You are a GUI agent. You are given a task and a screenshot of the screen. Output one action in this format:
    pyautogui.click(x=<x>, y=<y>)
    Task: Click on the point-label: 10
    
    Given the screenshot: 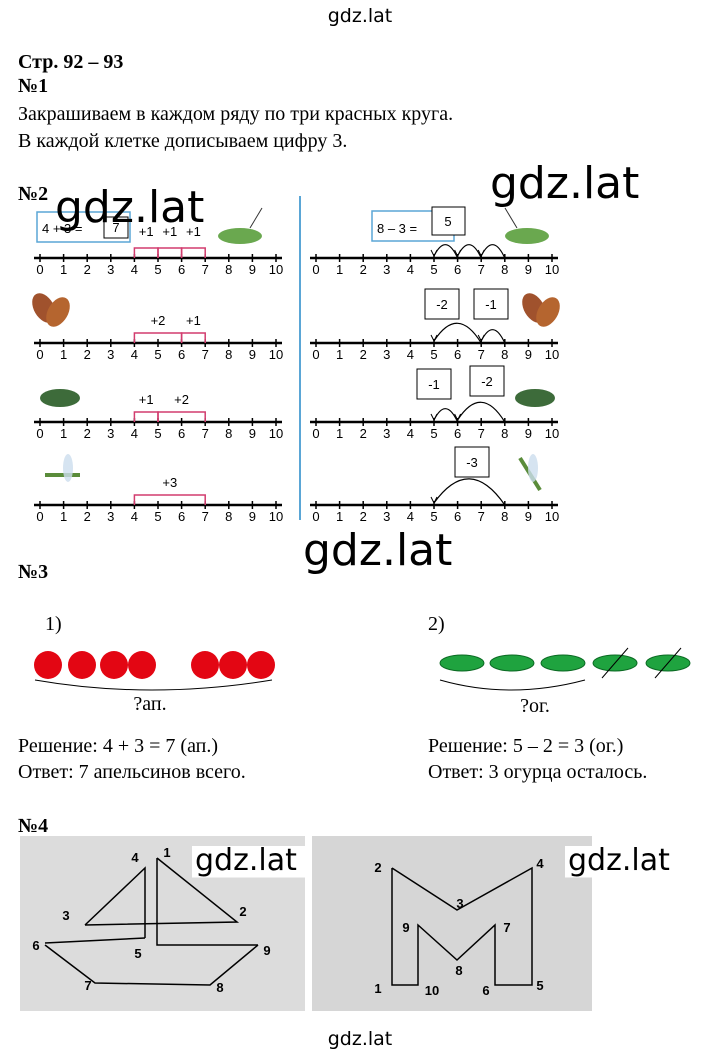 What is the action you would take?
    pyautogui.click(x=432, y=990)
    